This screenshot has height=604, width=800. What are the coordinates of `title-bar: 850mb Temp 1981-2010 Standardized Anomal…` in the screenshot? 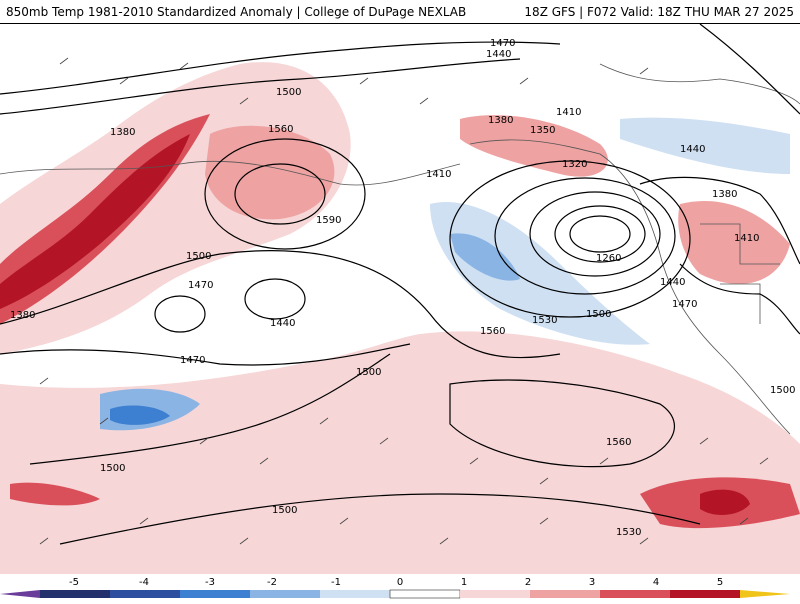 It's located at (400, 12).